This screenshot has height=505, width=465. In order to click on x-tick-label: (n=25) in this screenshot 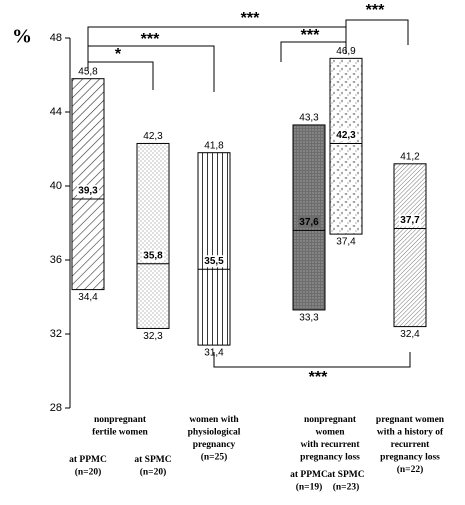, I will do `click(214, 457)`.